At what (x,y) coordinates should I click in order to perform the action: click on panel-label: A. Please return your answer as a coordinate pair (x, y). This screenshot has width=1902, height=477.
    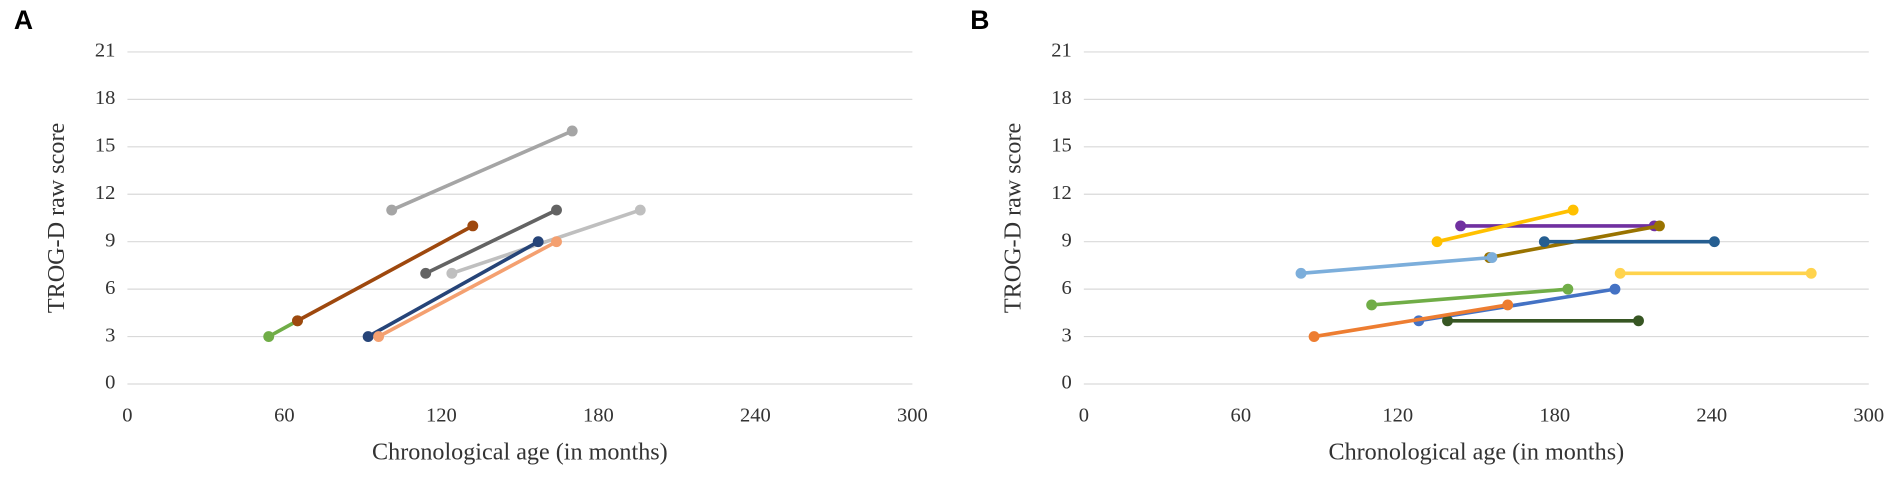
    Looking at the image, I should click on (23, 20).